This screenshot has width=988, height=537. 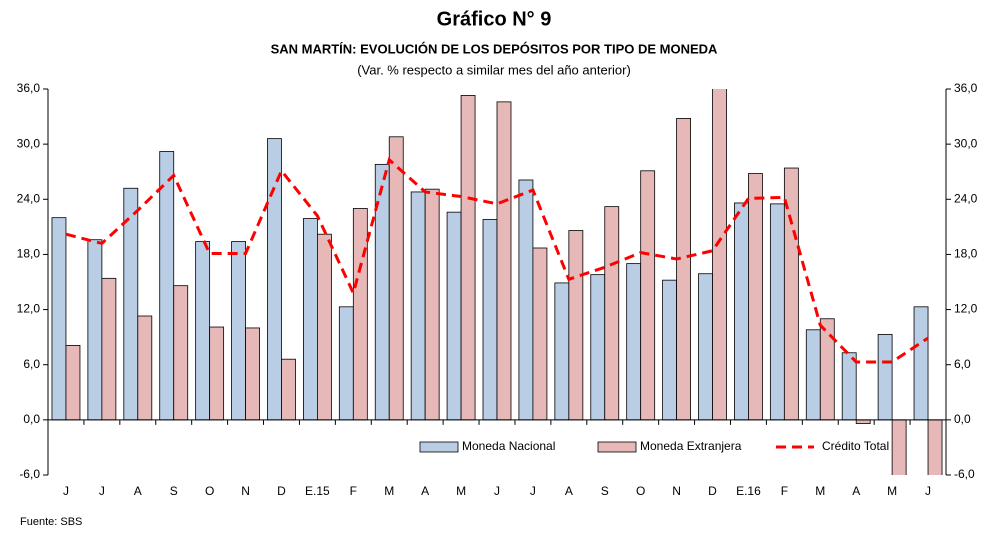 I want to click on legend-label: Moneda Nacional, so click(x=508, y=446).